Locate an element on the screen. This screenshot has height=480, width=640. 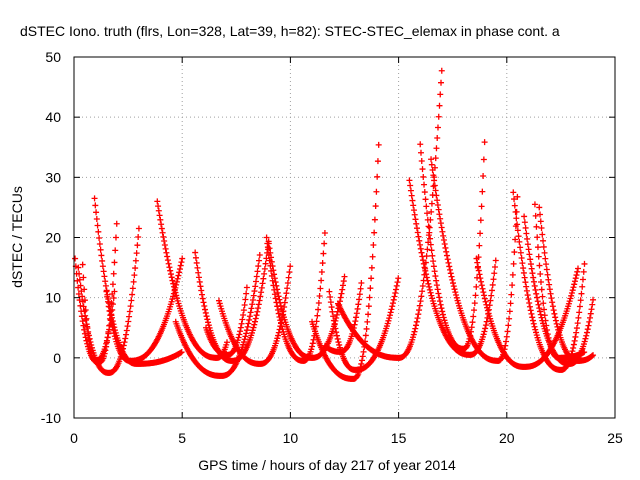
x-tick-label: 25 is located at coordinates (615, 438).